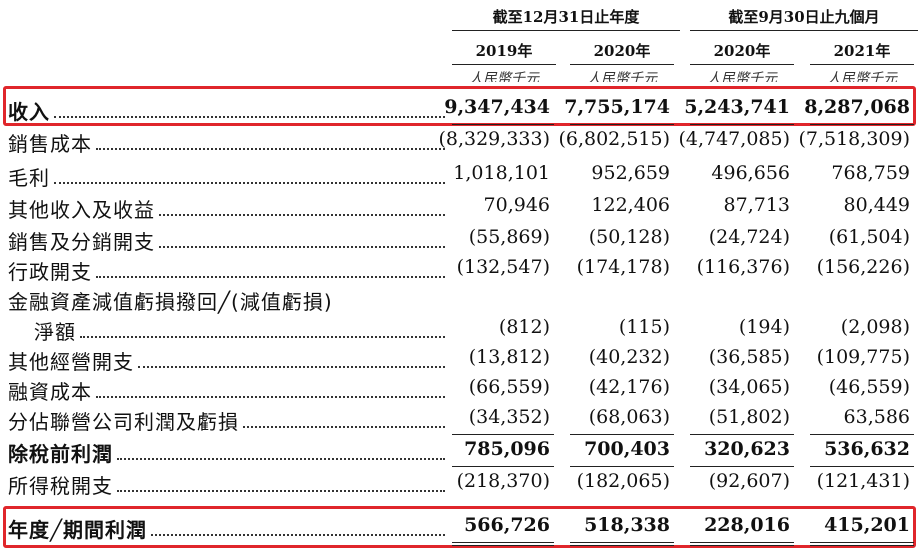  I want to click on row-value: 1,018,101, so click(501, 173).